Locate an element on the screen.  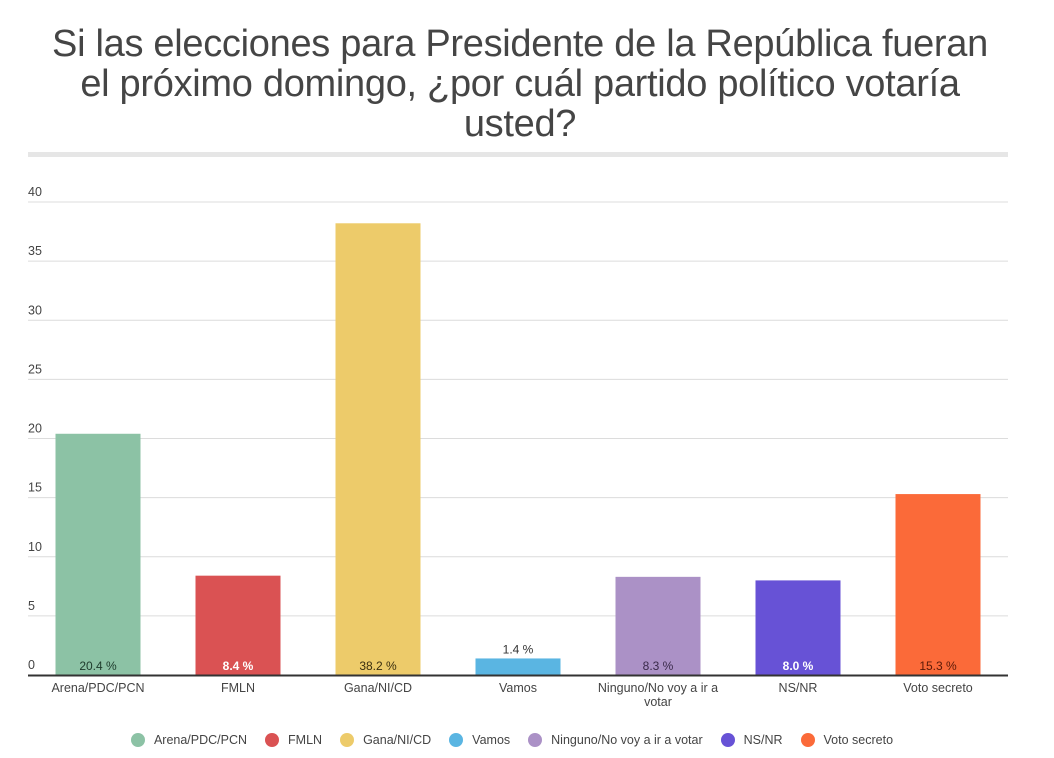
data-label: 15.3 % is located at coordinates (938, 666).